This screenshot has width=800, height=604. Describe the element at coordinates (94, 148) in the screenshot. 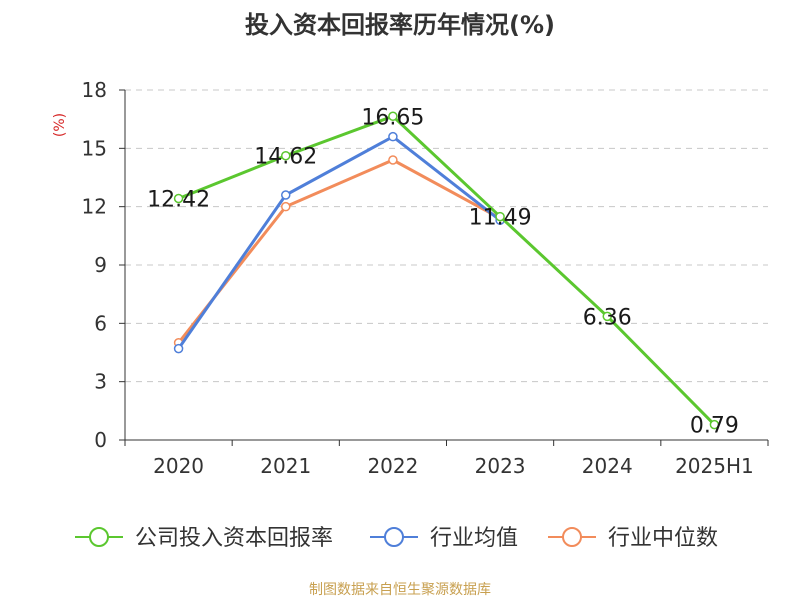

I see `y-tick-label: 15` at that location.